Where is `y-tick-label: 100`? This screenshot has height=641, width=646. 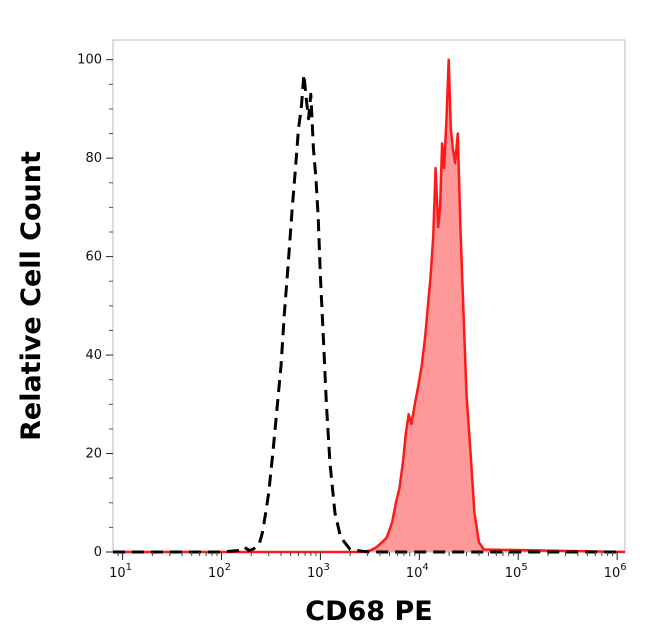
y-tick-label: 100 is located at coordinates (89, 60).